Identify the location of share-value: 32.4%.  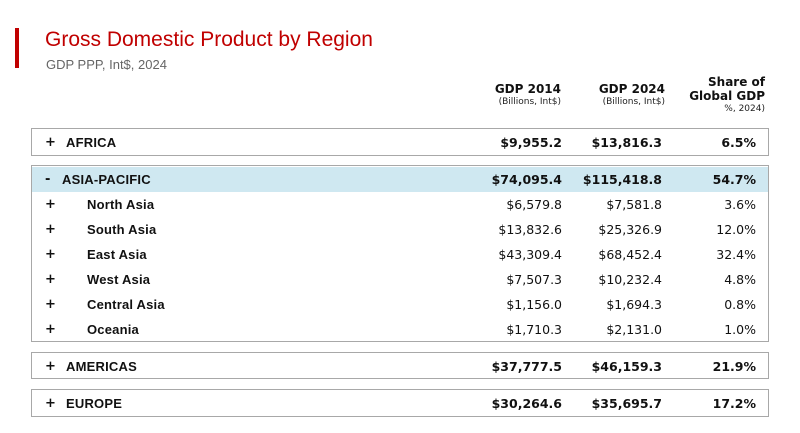
(736, 254).